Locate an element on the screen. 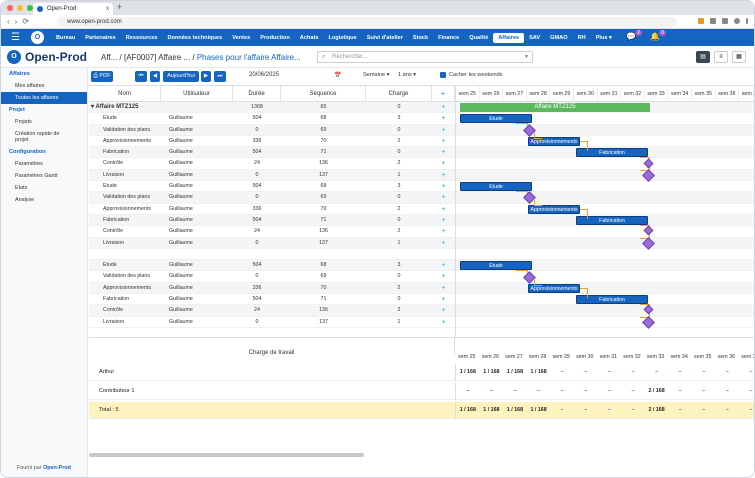 The width and height of the screenshot is (755, 478). sidebar-item: Mes affaires is located at coordinates (30, 86).